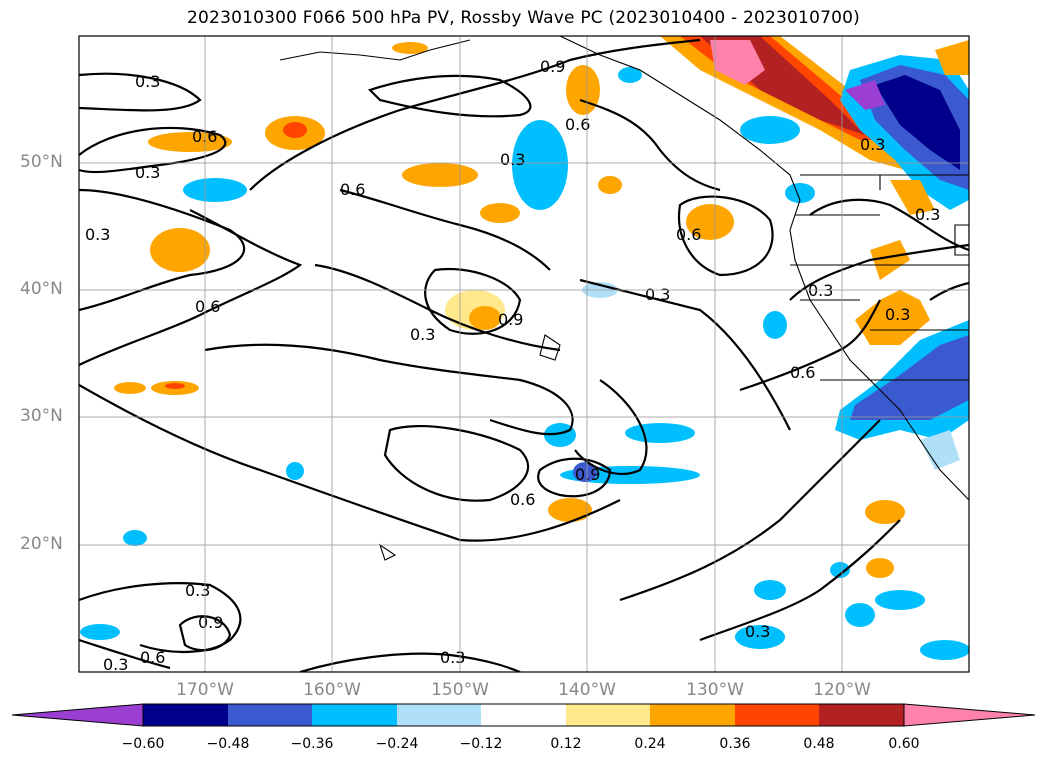  I want to click on lat-label: 50°N, so click(41, 162).